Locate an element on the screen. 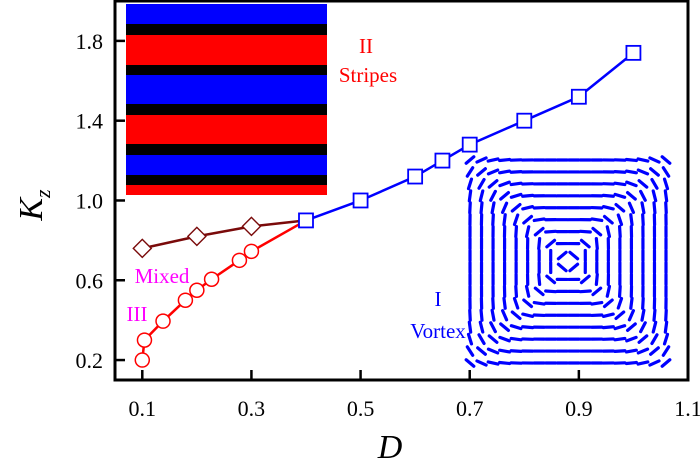 The width and height of the screenshot is (700, 466). stripes-inset is located at coordinates (226, 99).